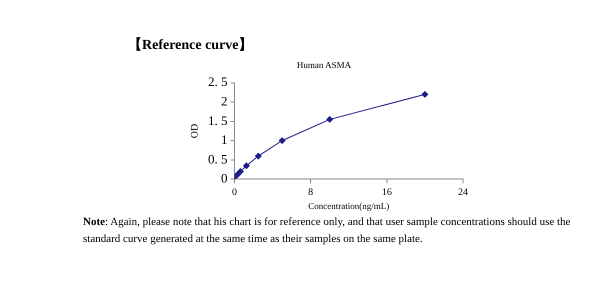 This screenshot has width=600, height=285. I want to click on y-tick-label: 1. 5, so click(218, 120).